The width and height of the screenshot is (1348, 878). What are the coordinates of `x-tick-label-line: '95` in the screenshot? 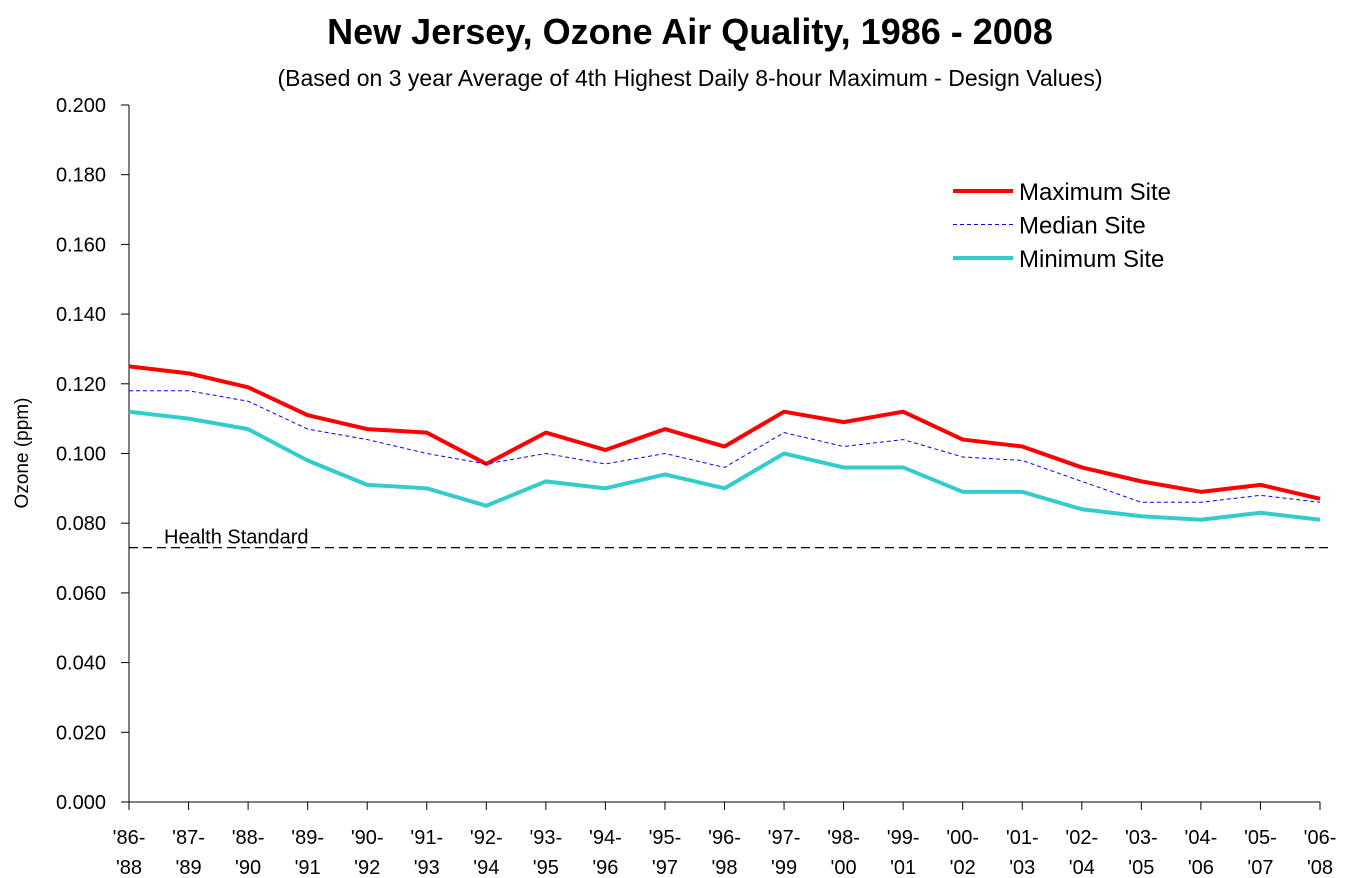 It's located at (546, 867).